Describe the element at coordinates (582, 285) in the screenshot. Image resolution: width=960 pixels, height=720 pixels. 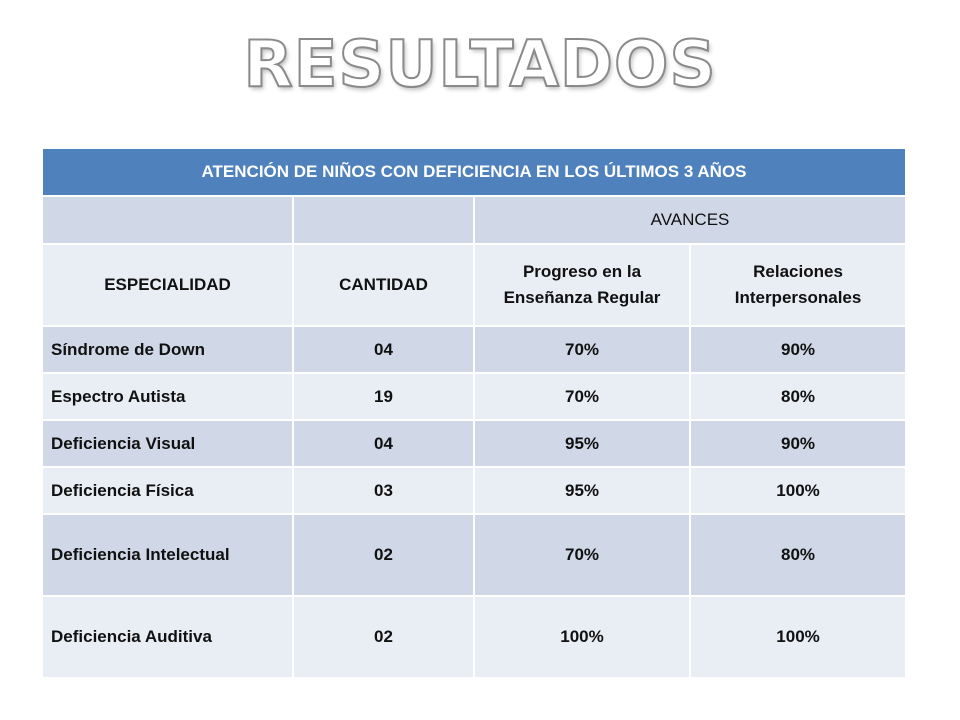
I see `column-header-progreso: Progreso en la Enseñanza Regular` at that location.